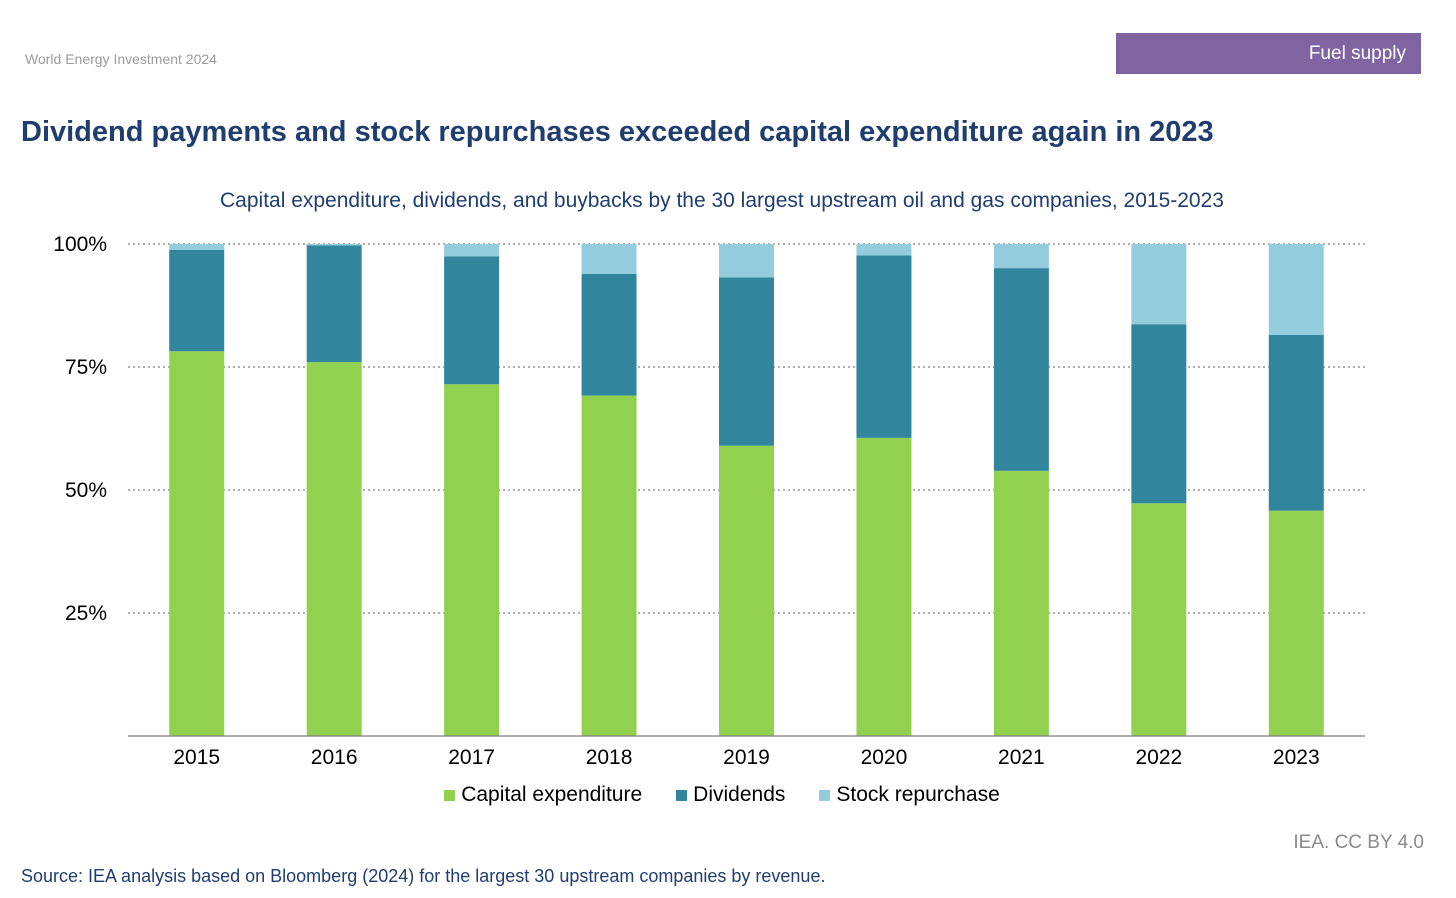 Image resolution: width=1456 pixels, height=898 pixels. Describe the element at coordinates (196, 757) in the screenshot. I see `x-tick-label: 2015` at that location.